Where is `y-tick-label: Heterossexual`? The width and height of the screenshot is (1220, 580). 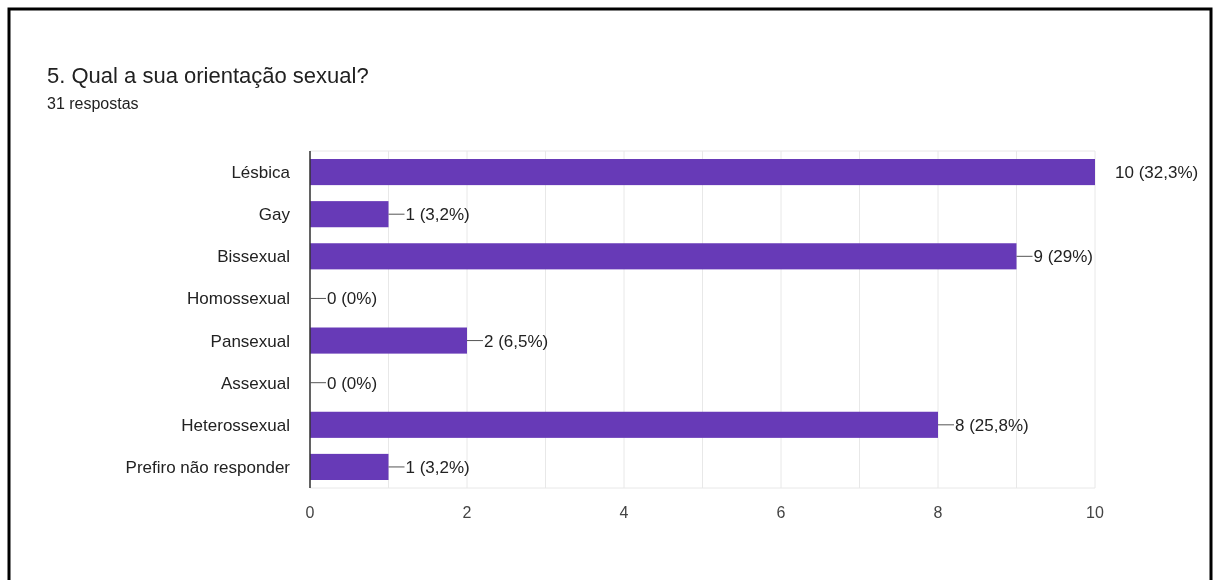
y-tick-label: Heterossexual is located at coordinates (235, 425).